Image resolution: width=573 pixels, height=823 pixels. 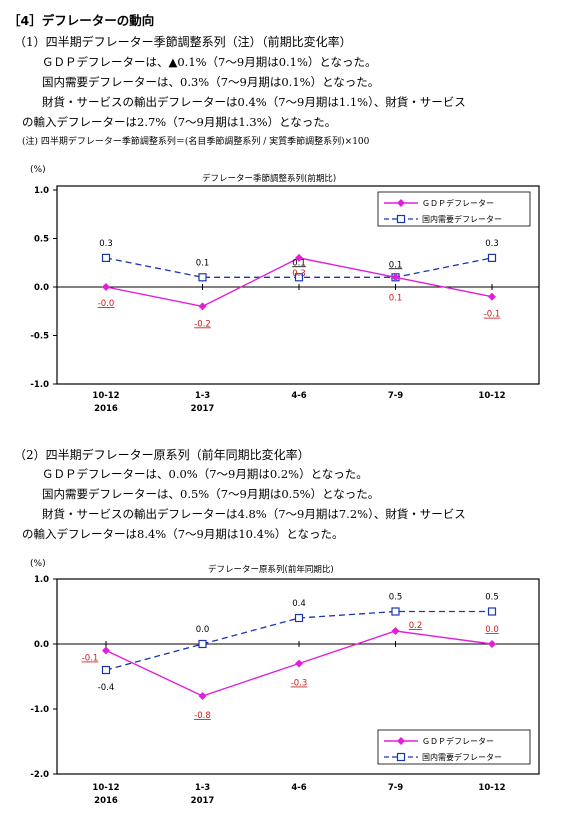 What do you see at coordinates (211, 82) in the screenshot?
I see `part1-line-domestic: 国内需要デフレーターは、0.3%（7～9月期は0.1%）となった。` at bounding box center [211, 82].